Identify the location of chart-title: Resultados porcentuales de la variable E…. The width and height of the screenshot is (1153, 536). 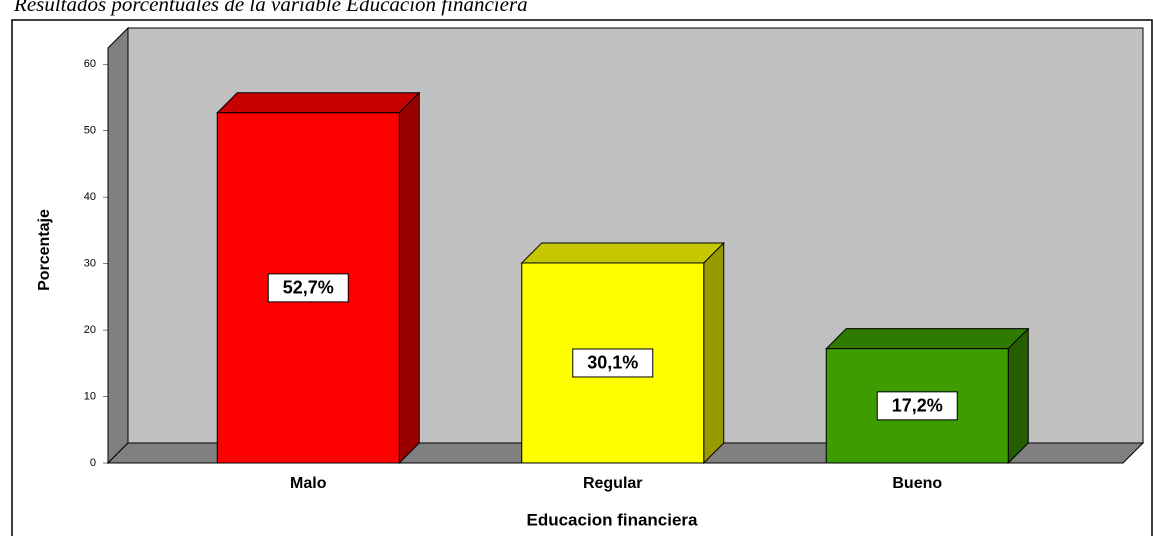
(270, 8).